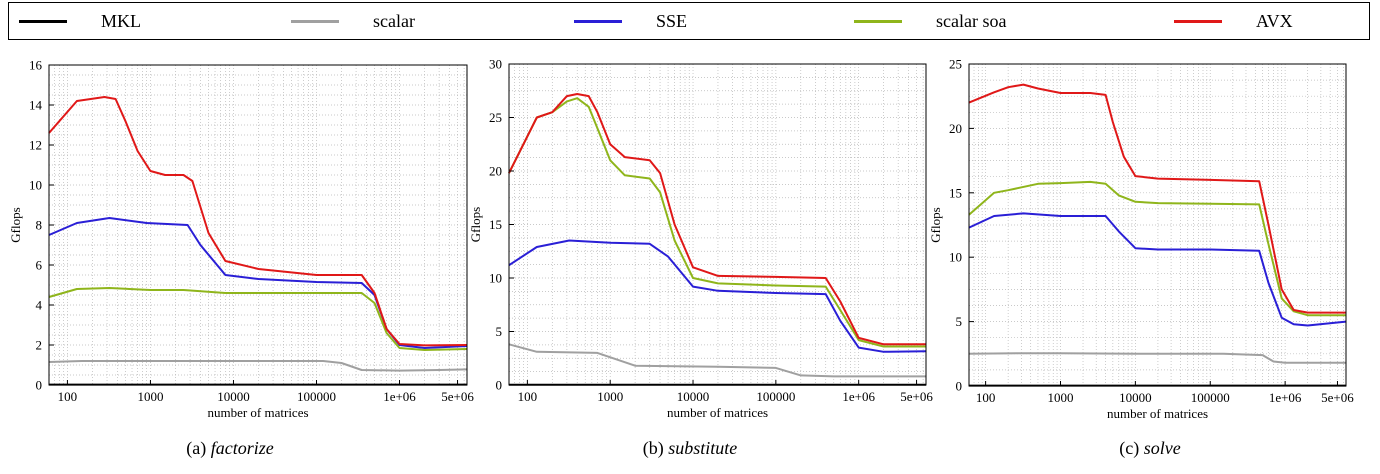  What do you see at coordinates (598, 21) in the screenshot?
I see `legend-swatch-sse` at bounding box center [598, 21].